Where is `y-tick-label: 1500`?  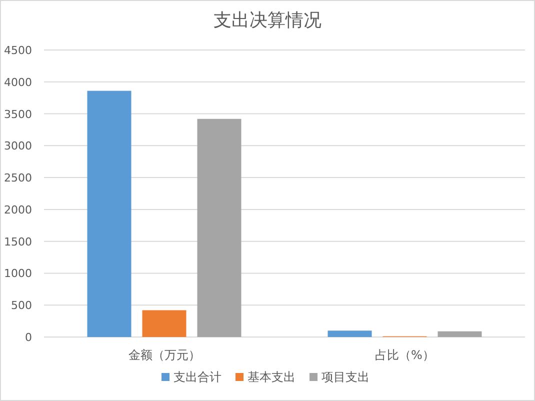
y-tick-label: 1500 is located at coordinates (18, 241).